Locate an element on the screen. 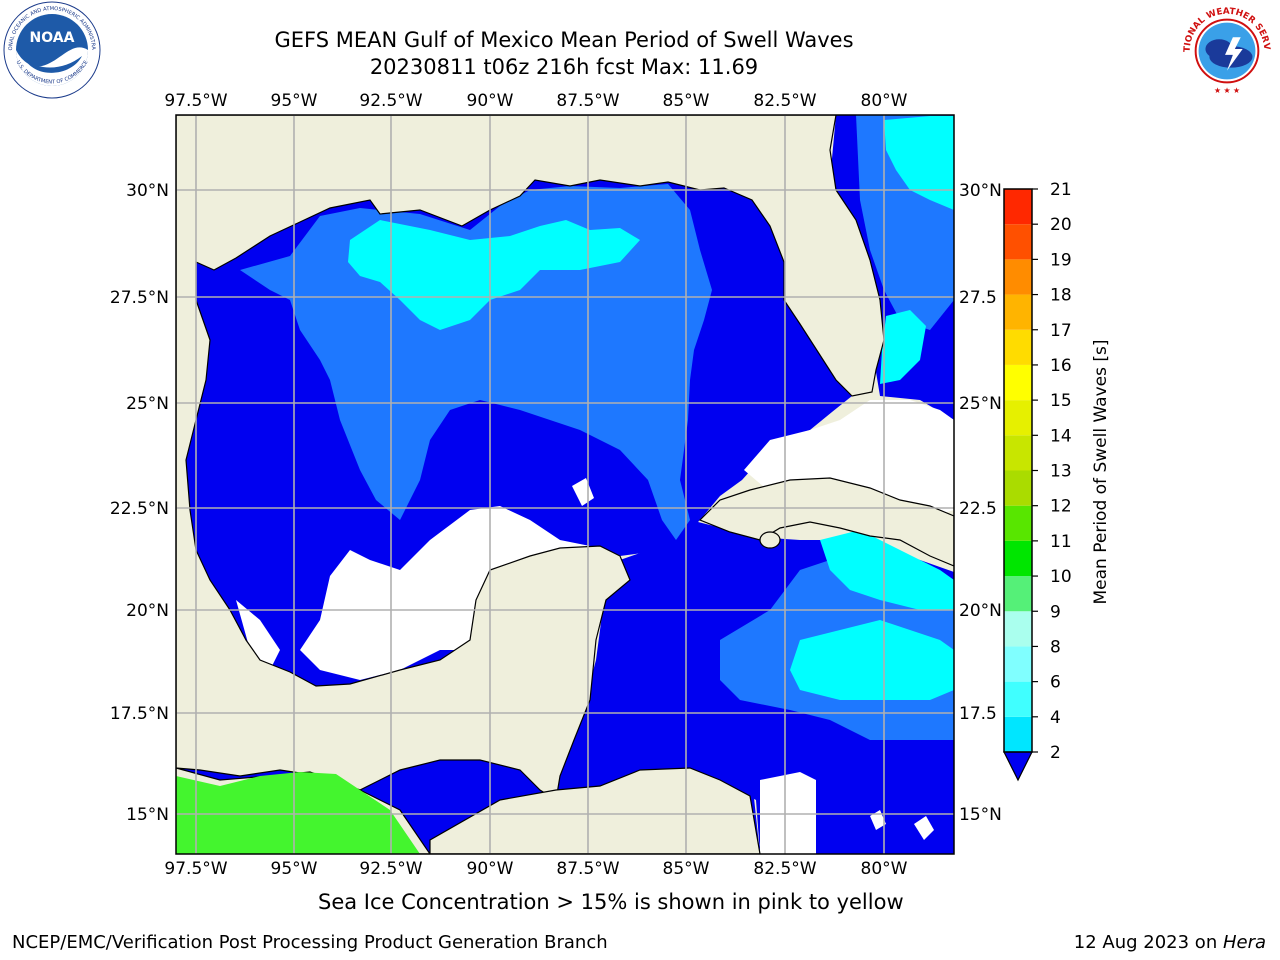  lat-label-left: 20°N is located at coordinates (147, 611).